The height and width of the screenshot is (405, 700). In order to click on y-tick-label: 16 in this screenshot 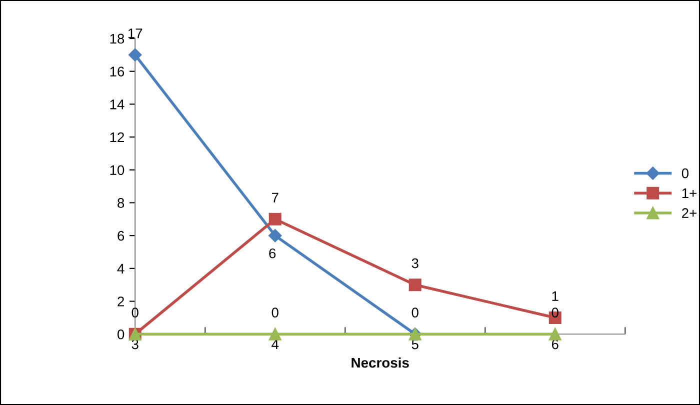, I will do `click(117, 71)`.